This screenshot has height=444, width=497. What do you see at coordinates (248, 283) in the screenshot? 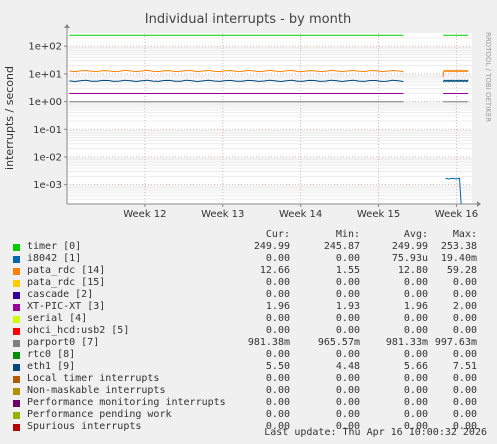
I see `legend-row: pata_rdc [15] 0.00 0.00 0.00 0.00` at bounding box center [248, 283].